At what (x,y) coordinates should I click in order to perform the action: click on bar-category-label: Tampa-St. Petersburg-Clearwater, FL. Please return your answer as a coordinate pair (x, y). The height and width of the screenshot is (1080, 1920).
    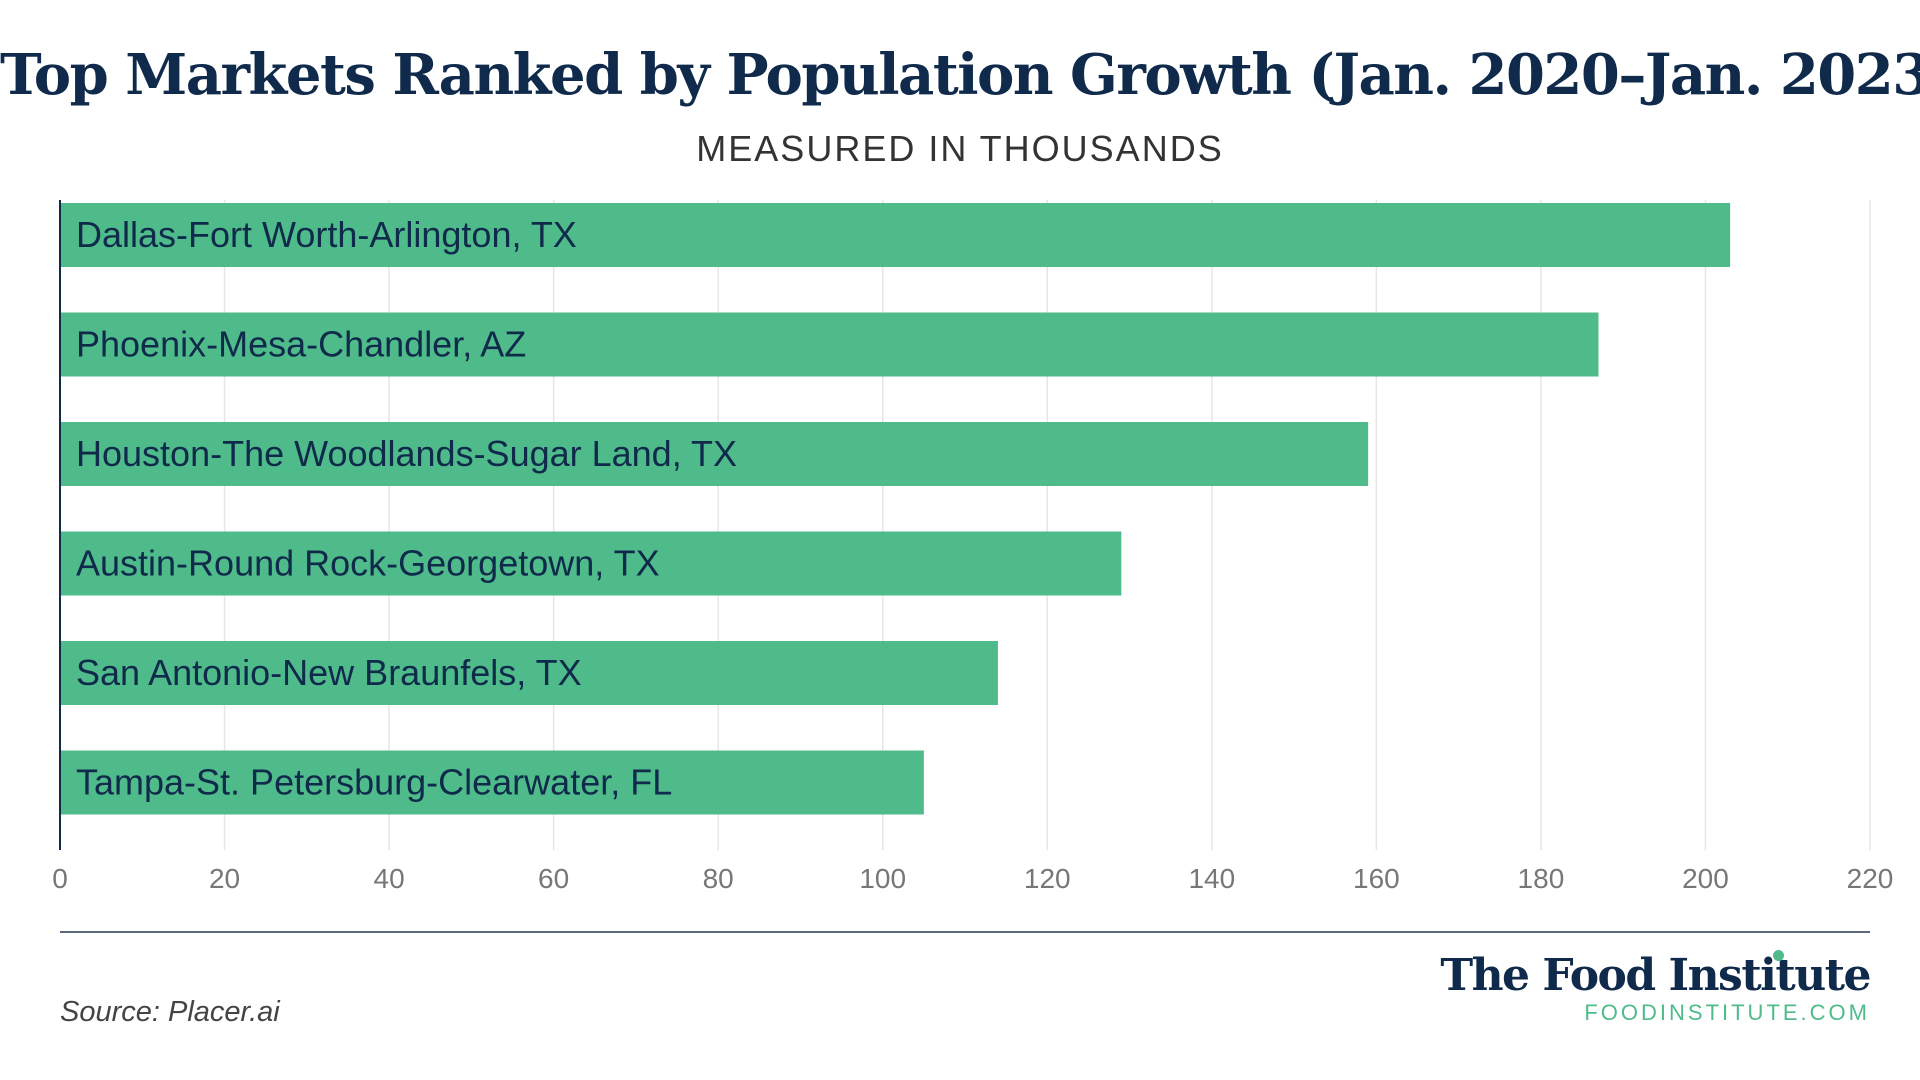
    Looking at the image, I should click on (374, 782).